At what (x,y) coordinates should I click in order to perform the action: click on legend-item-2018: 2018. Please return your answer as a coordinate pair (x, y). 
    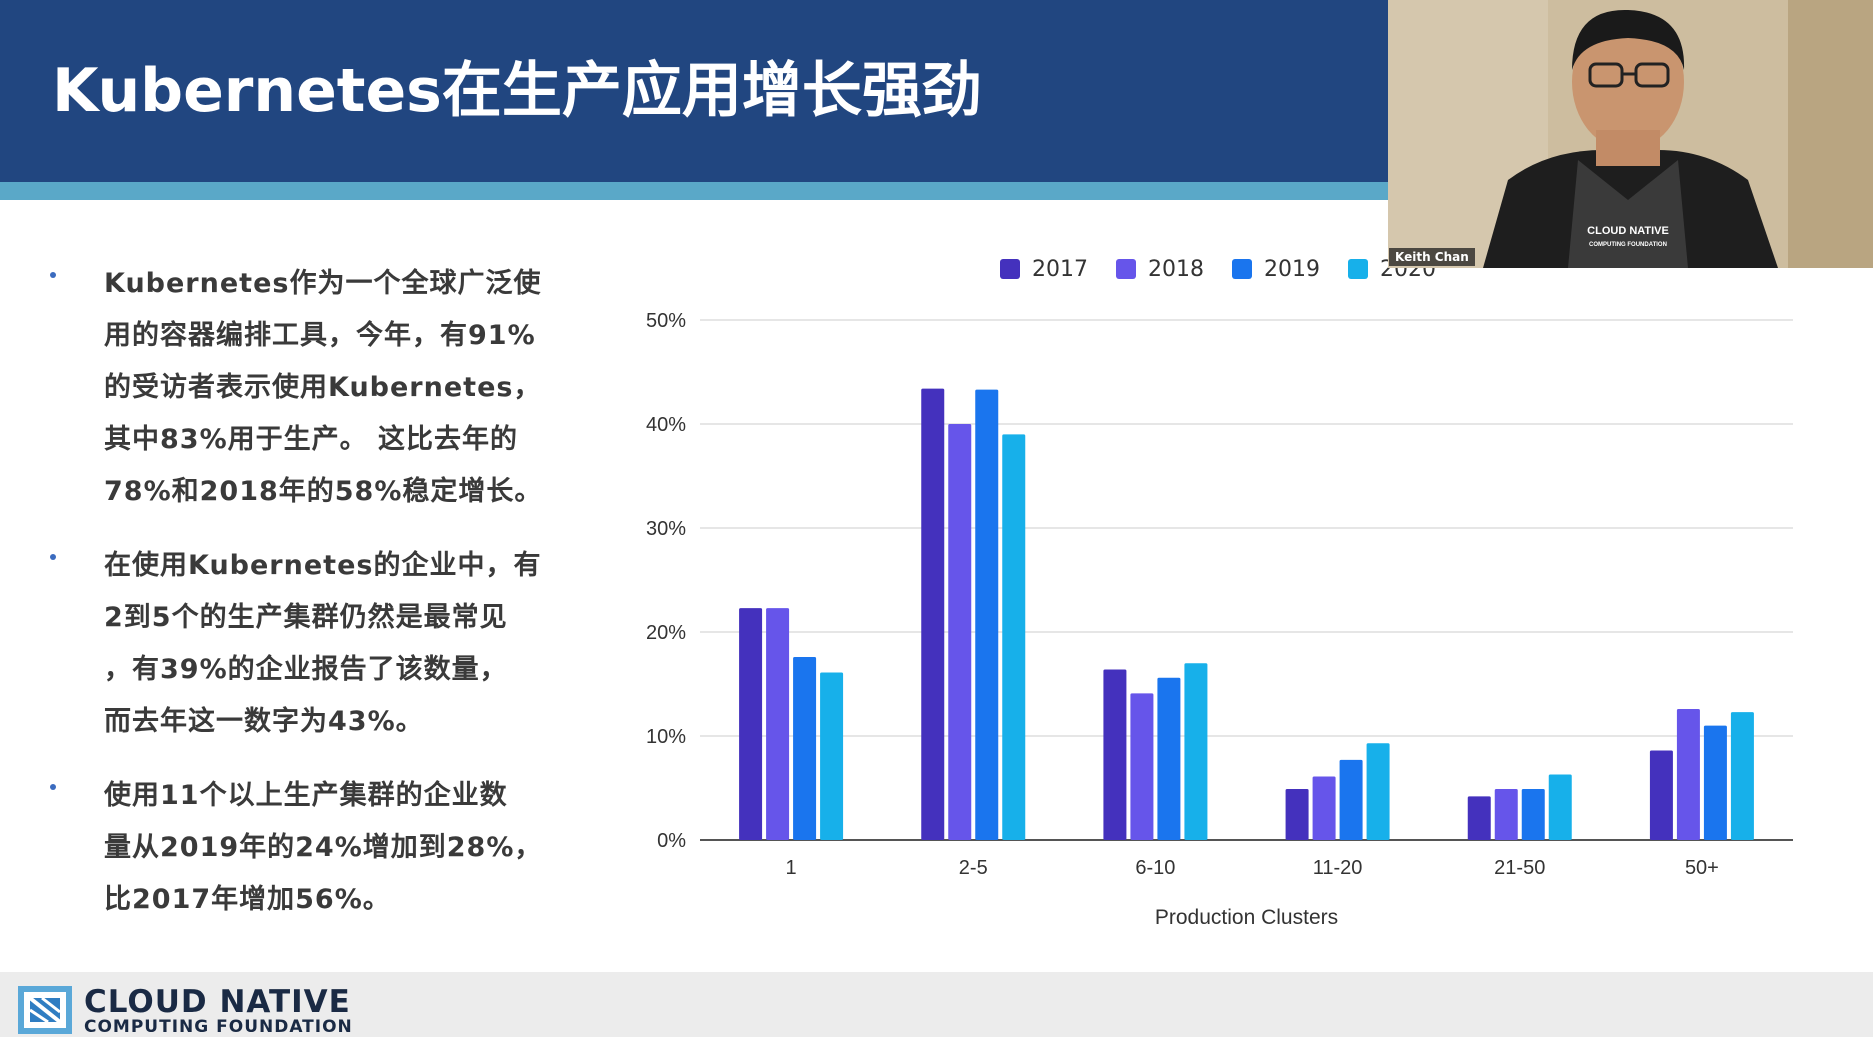
    Looking at the image, I should click on (1160, 269).